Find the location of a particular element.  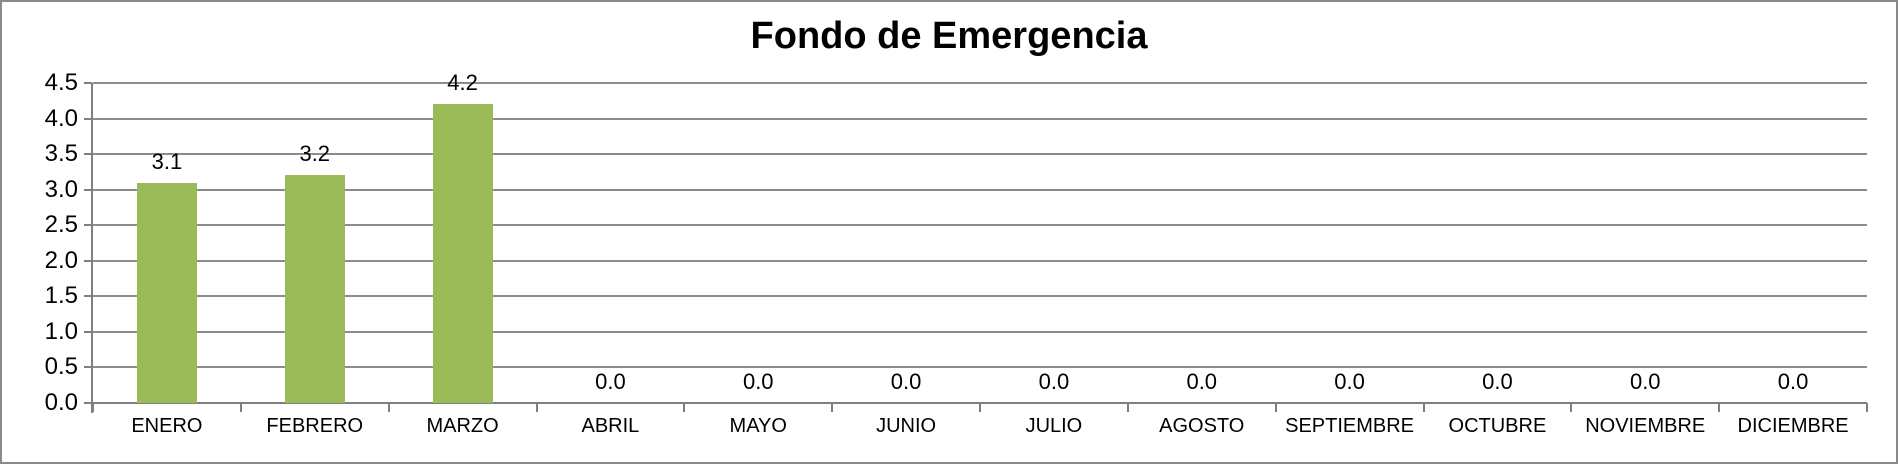

x-axis-label: AGOSTO is located at coordinates (1202, 426).